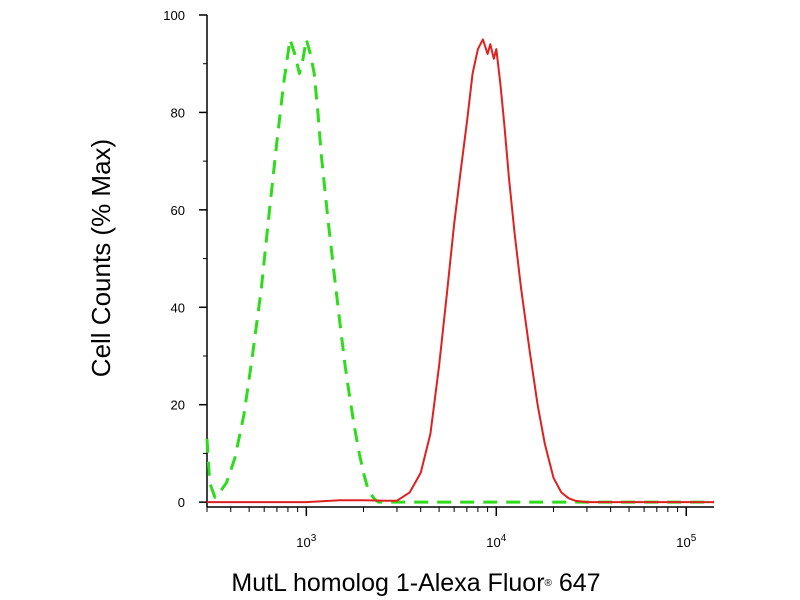 This screenshot has width=800, height=600. I want to click on y-axis-label: Cell Counts (% Max), so click(101, 258).